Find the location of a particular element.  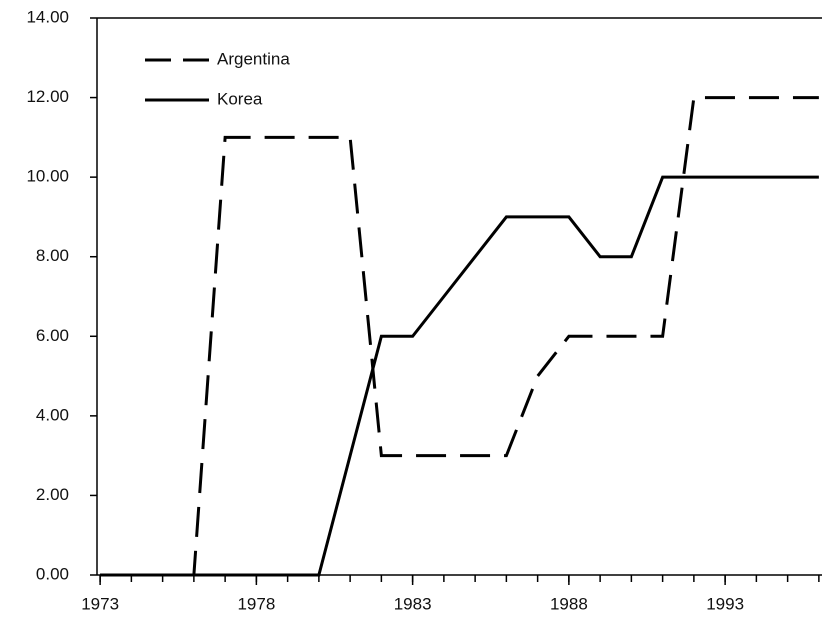

y-tick-label: 8.00 is located at coordinates (52, 255).